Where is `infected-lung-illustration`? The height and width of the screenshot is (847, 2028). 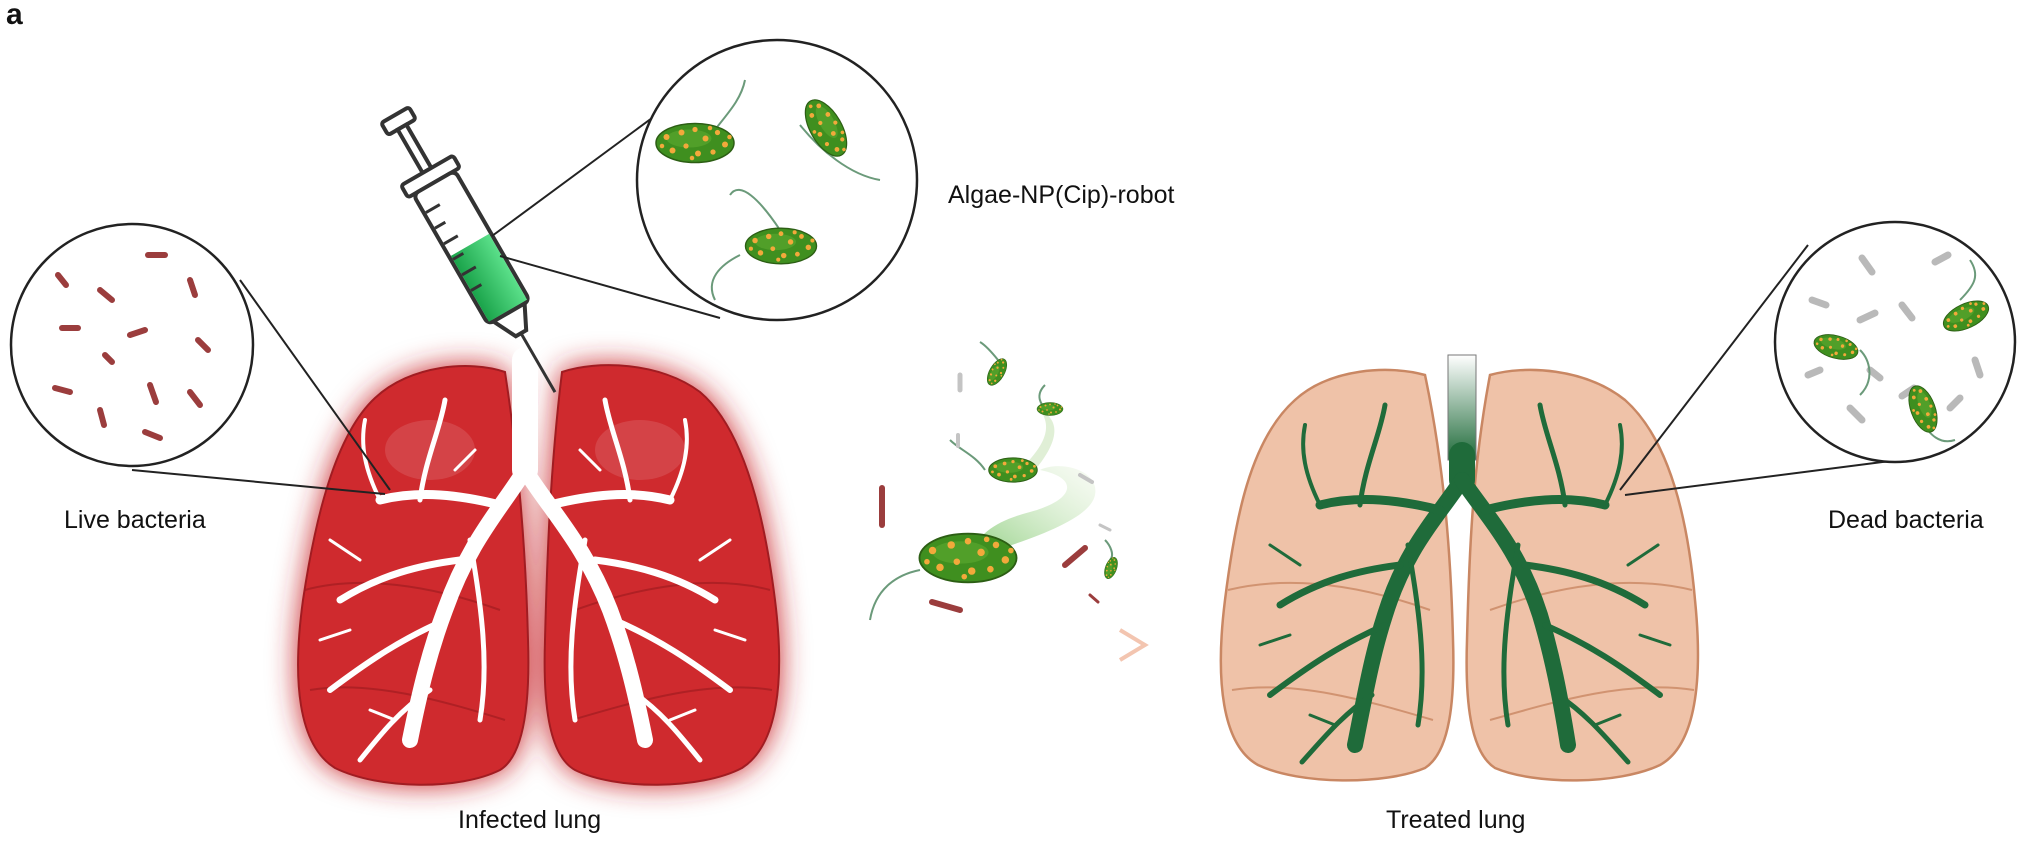
infected-lung-illustration is located at coordinates (539, 566).